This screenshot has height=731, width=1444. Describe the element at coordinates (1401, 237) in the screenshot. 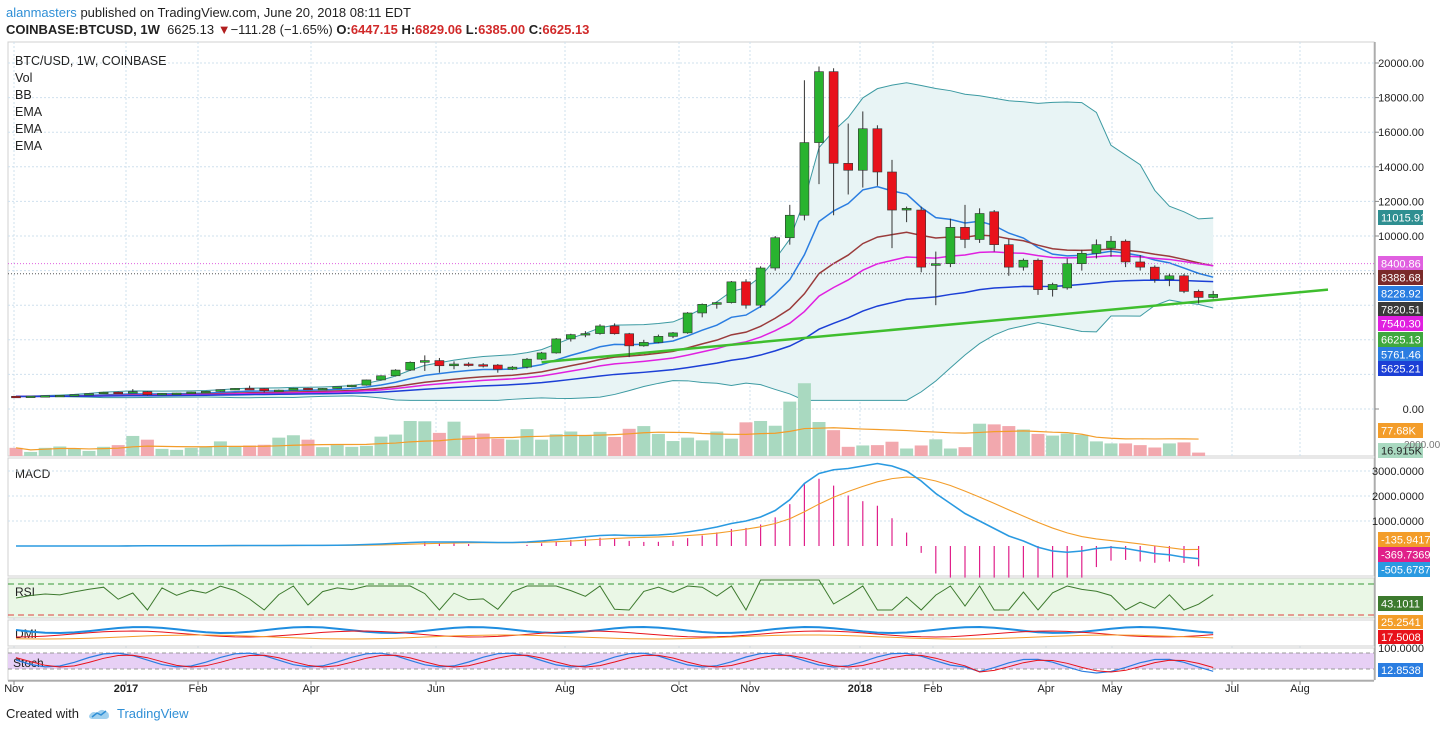

I see `y-tick-label: 10000.00` at that location.